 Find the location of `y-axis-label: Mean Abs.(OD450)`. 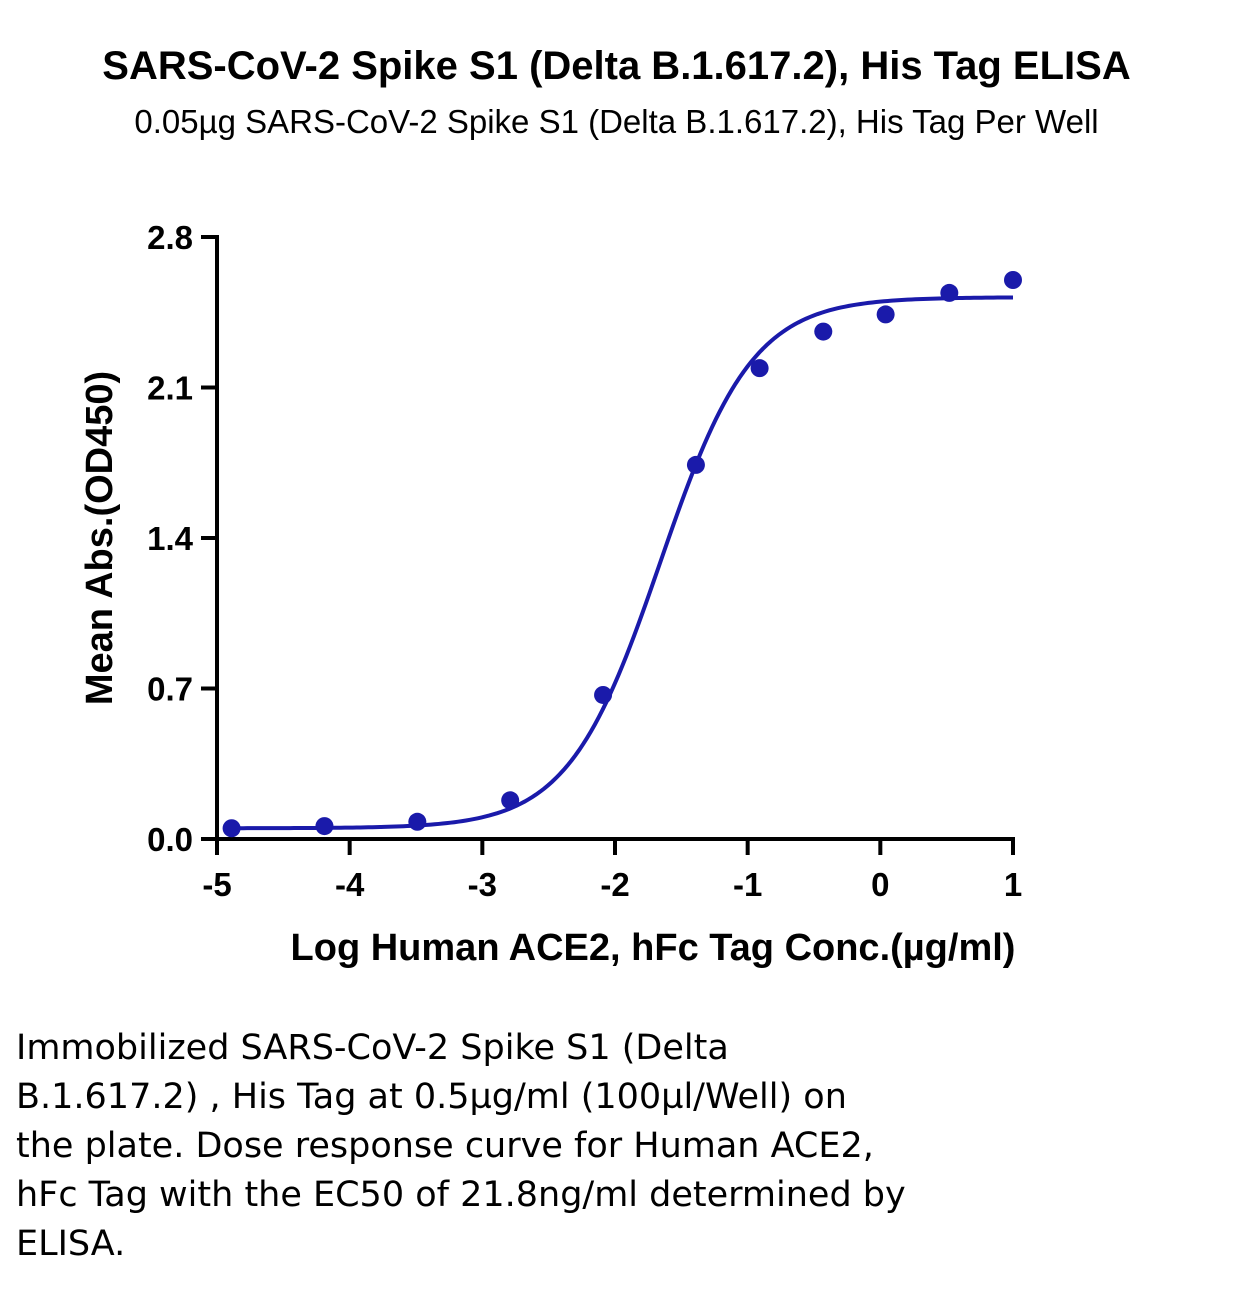

y-axis-label: Mean Abs.(OD450) is located at coordinates (100, 538).